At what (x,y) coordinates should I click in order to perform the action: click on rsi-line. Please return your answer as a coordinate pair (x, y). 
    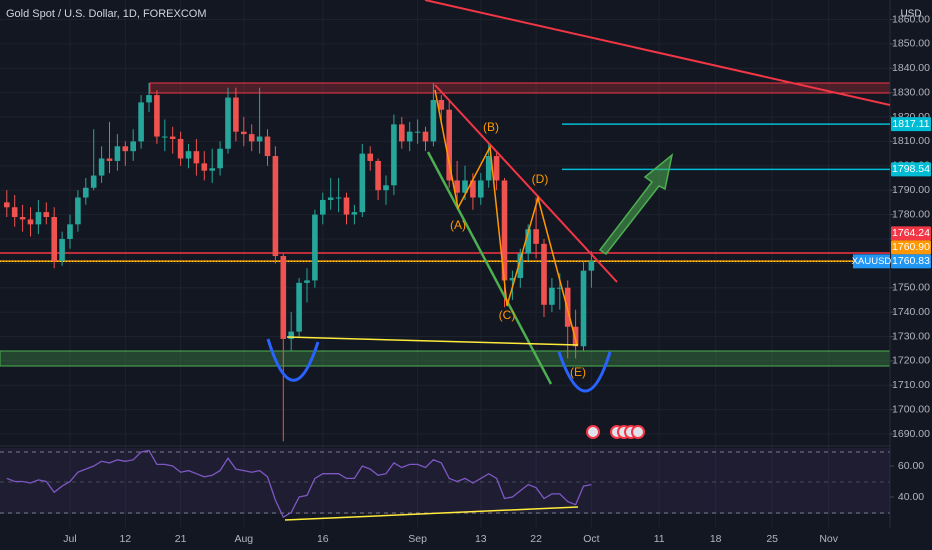
    Looking at the image, I should click on (299, 484).